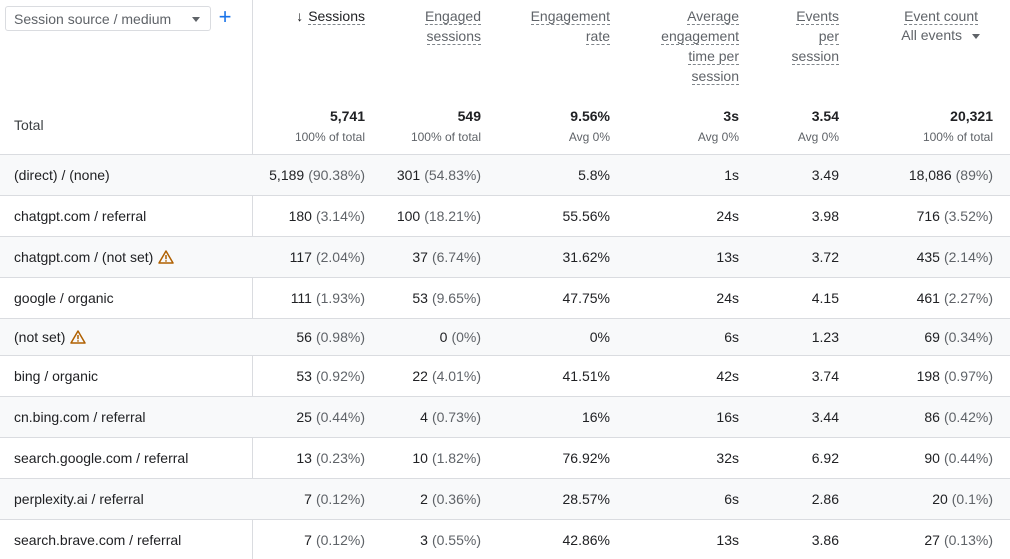  Describe the element at coordinates (951, 175) in the screenshot. I see `cell-event-count: 18,086 (89%)` at that location.